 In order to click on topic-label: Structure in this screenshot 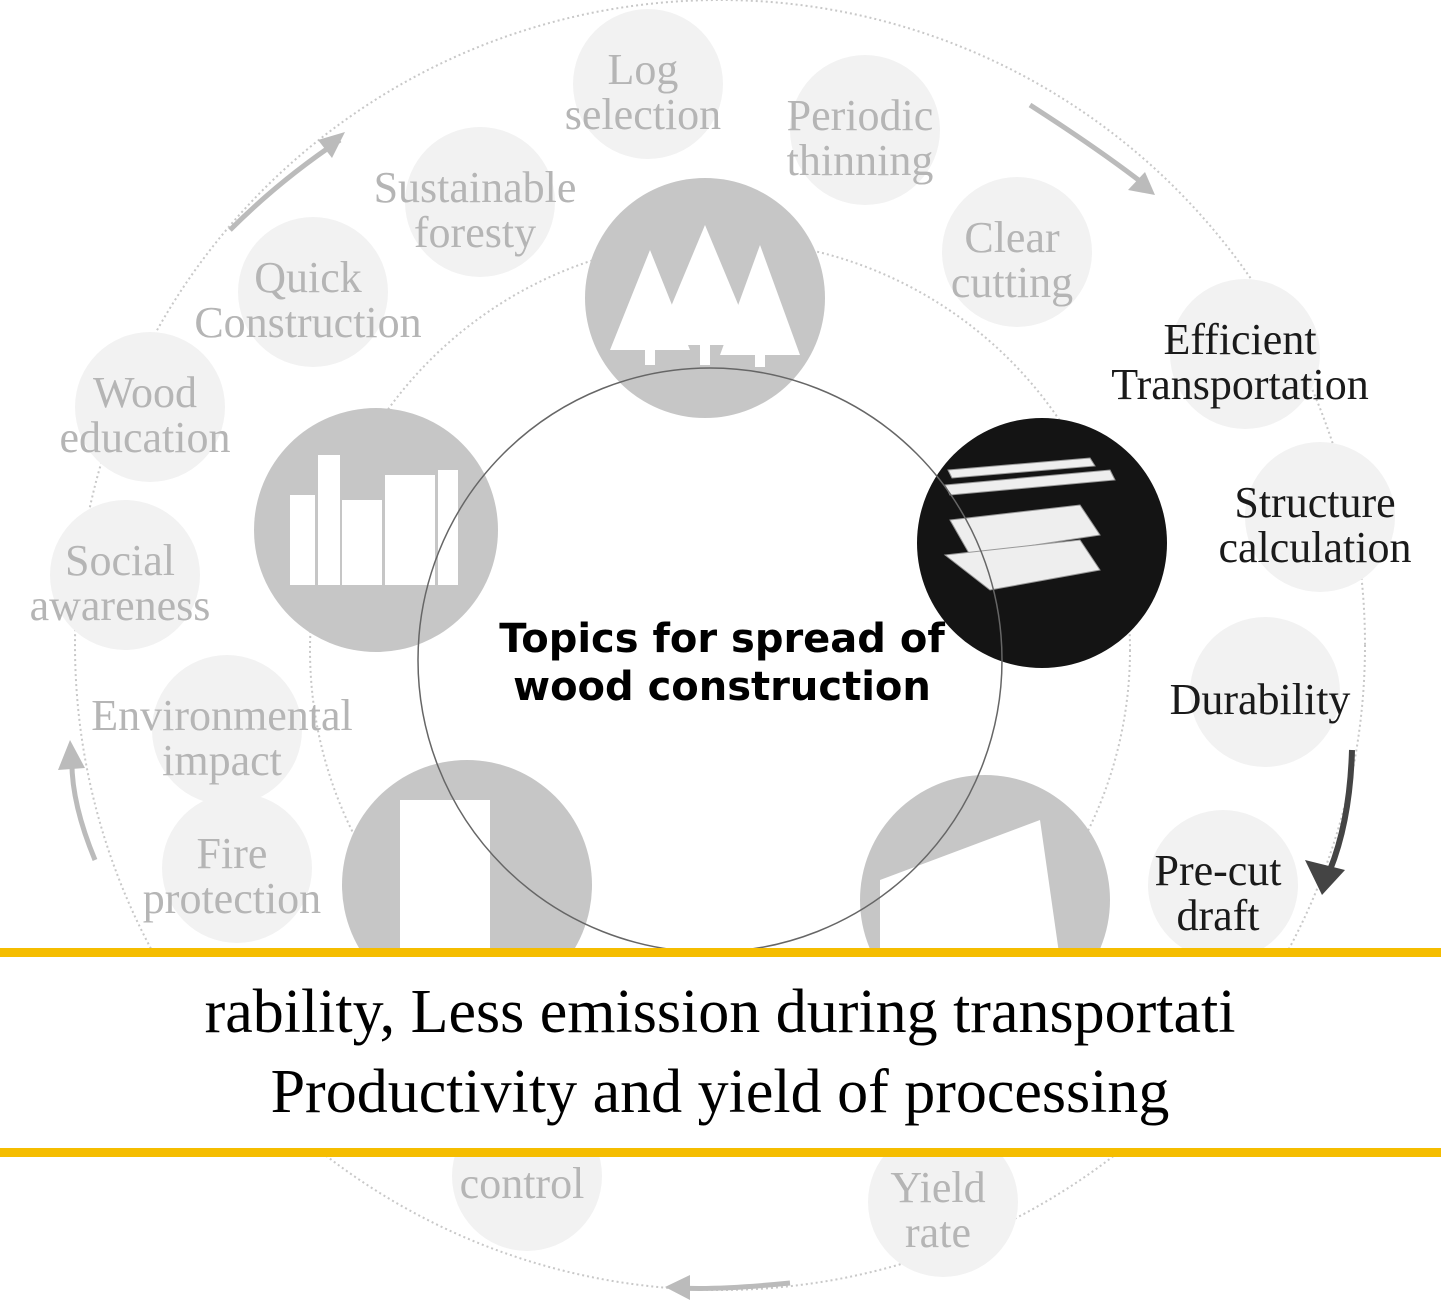, I will do `click(1314, 502)`.